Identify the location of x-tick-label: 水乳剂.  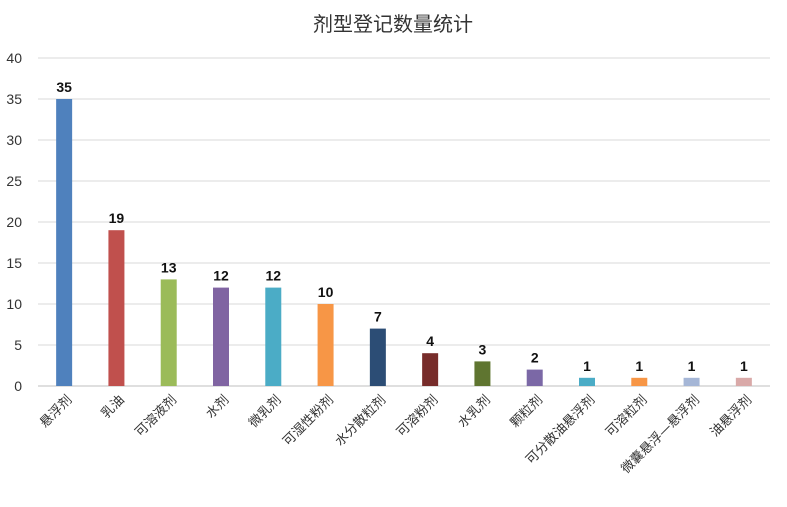
(475, 412).